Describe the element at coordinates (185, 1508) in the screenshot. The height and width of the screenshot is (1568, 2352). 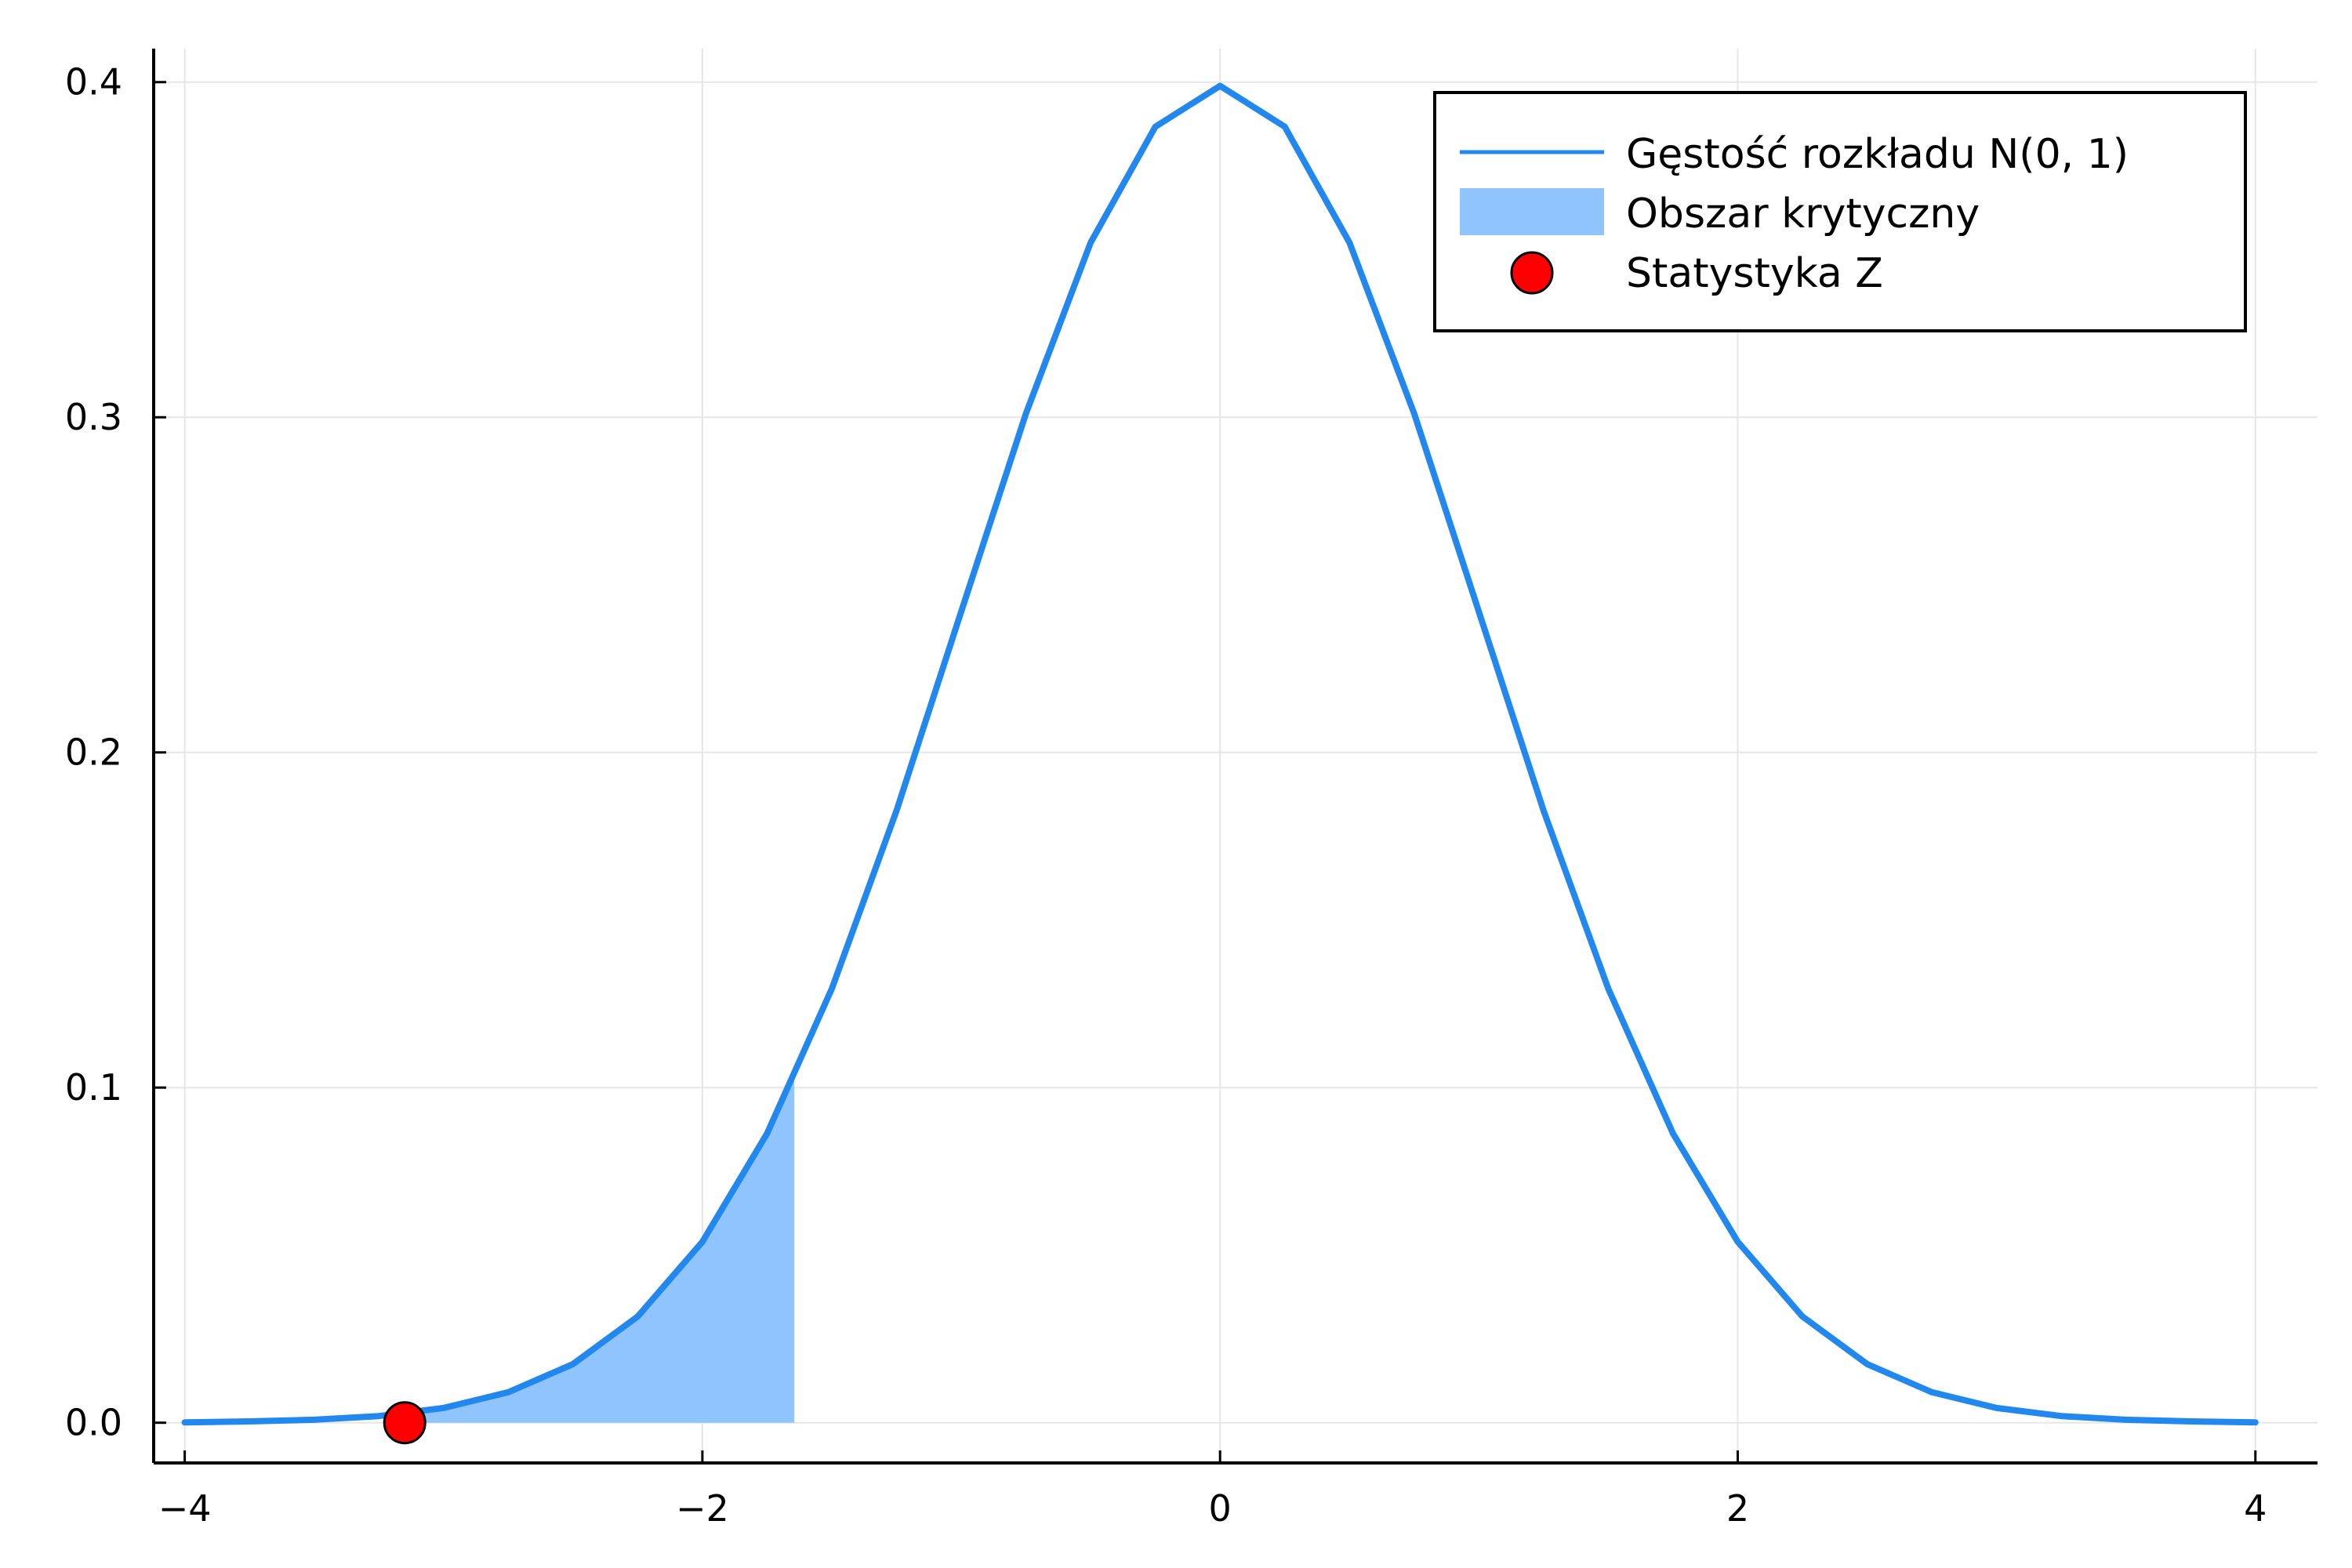
I see `x-tick-label-0: −4` at that location.